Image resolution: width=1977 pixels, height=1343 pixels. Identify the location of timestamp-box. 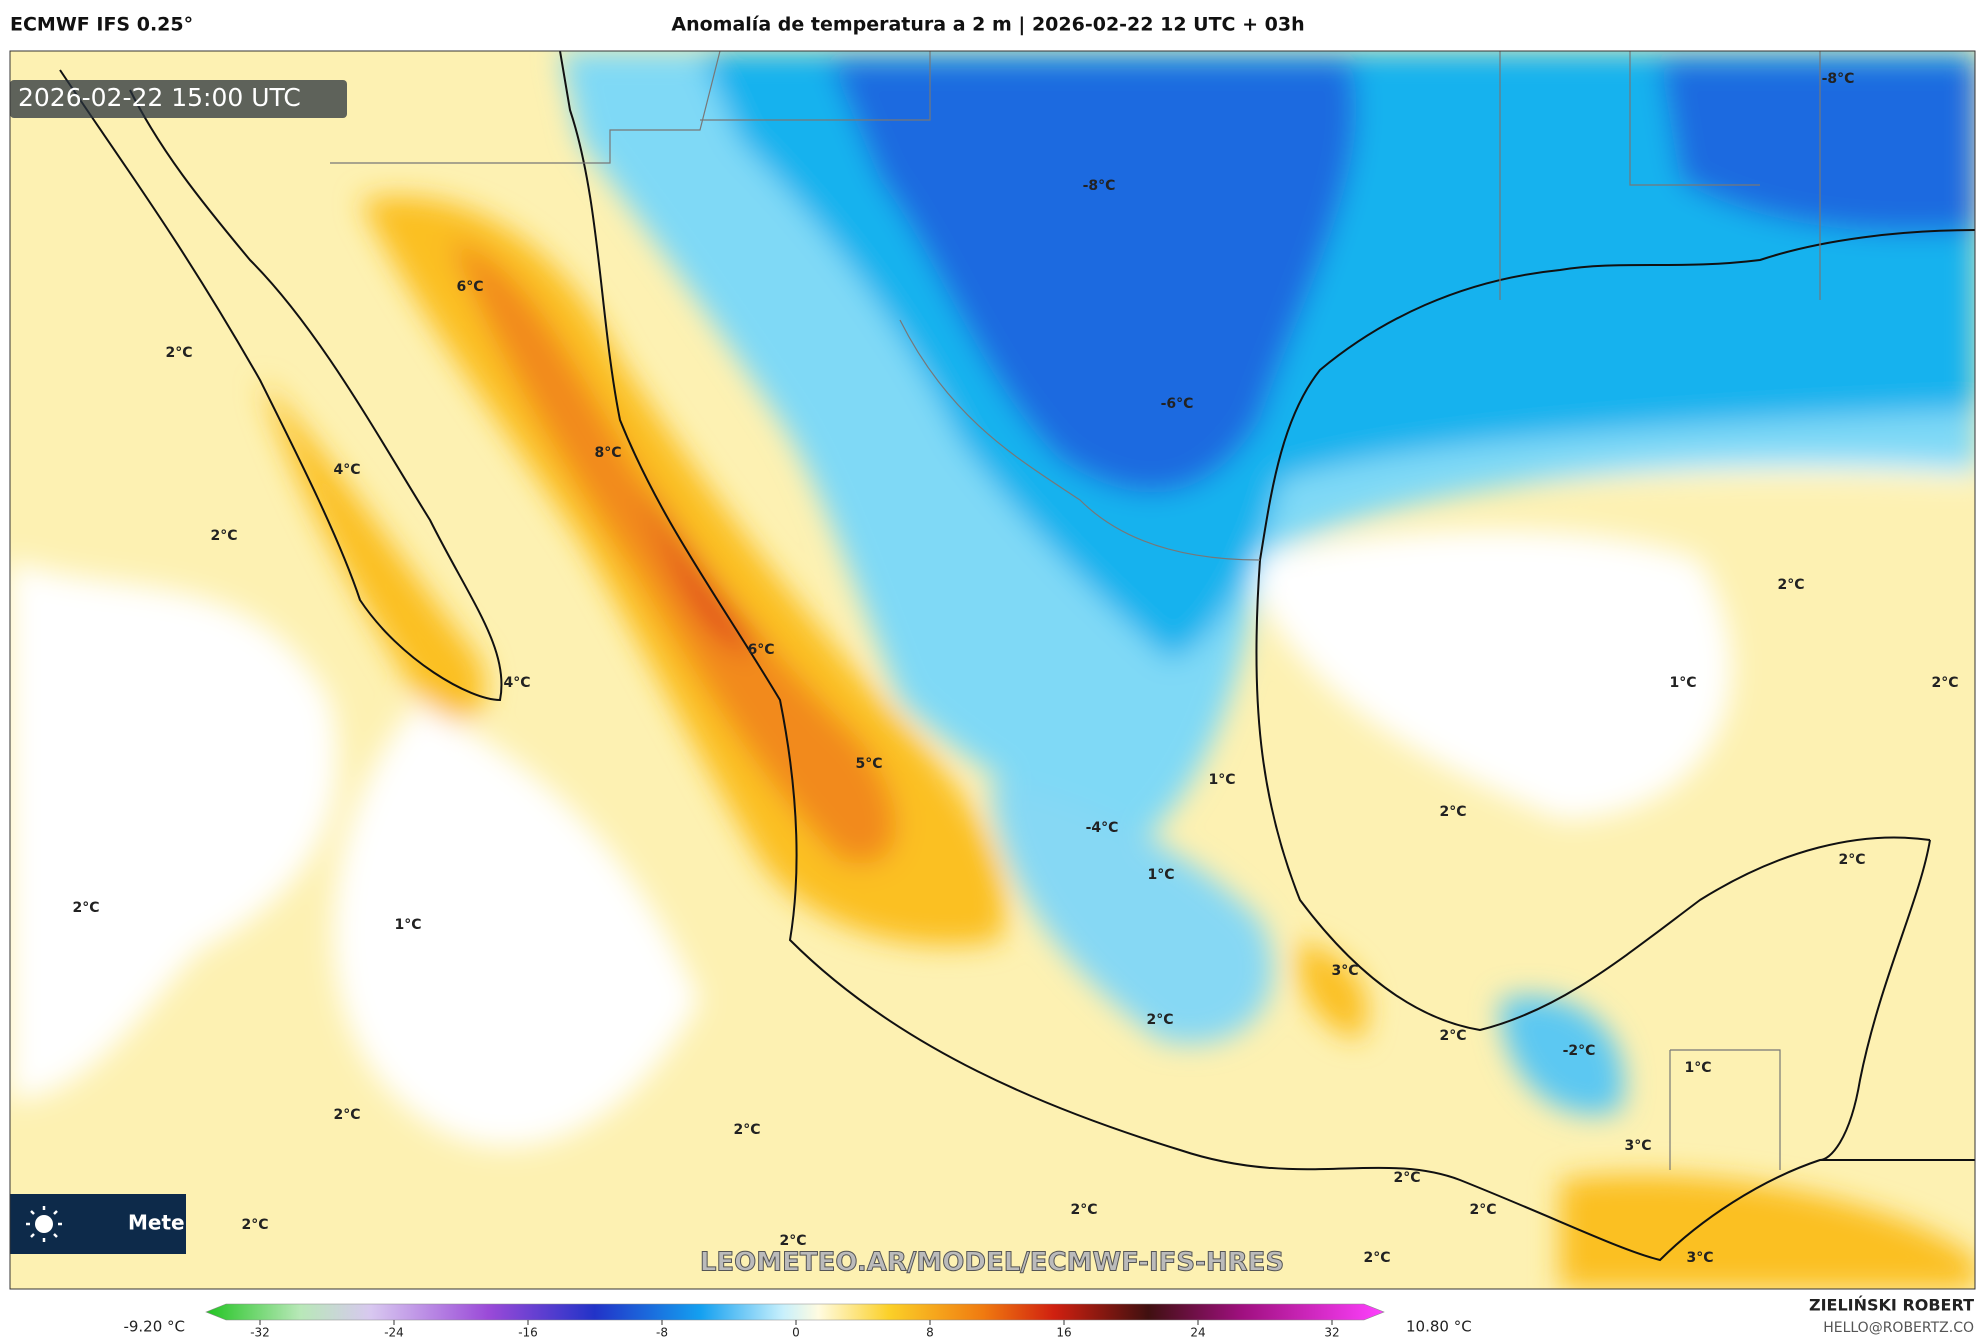
(178, 99).